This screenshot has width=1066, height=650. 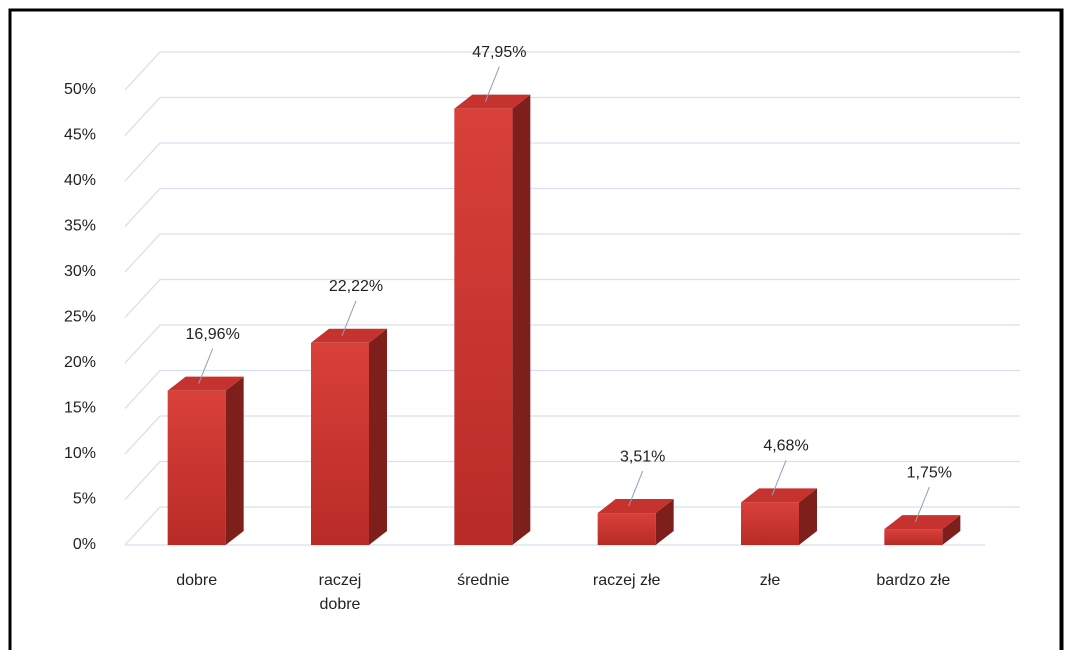 What do you see at coordinates (356, 286) in the screenshot?
I see `data-label: 22,22%` at bounding box center [356, 286].